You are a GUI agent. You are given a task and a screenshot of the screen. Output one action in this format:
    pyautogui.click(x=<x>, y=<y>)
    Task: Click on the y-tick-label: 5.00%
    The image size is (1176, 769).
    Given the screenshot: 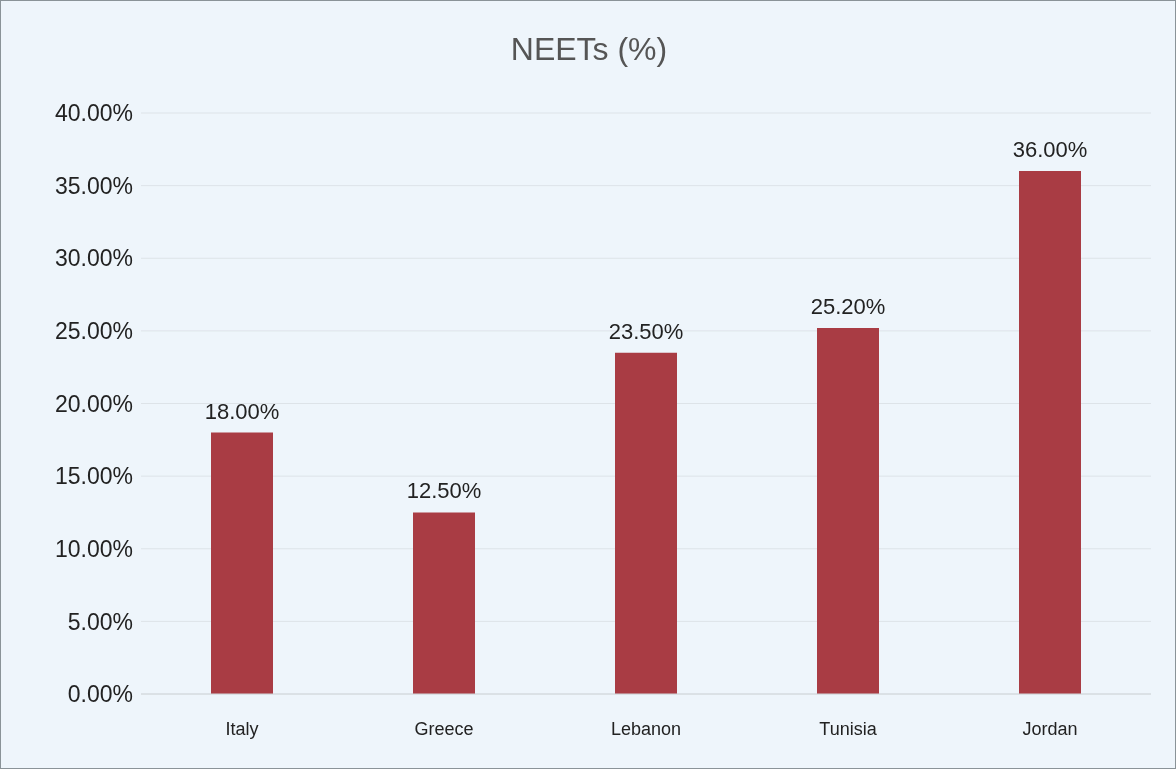 What is the action you would take?
    pyautogui.click(x=100, y=621)
    